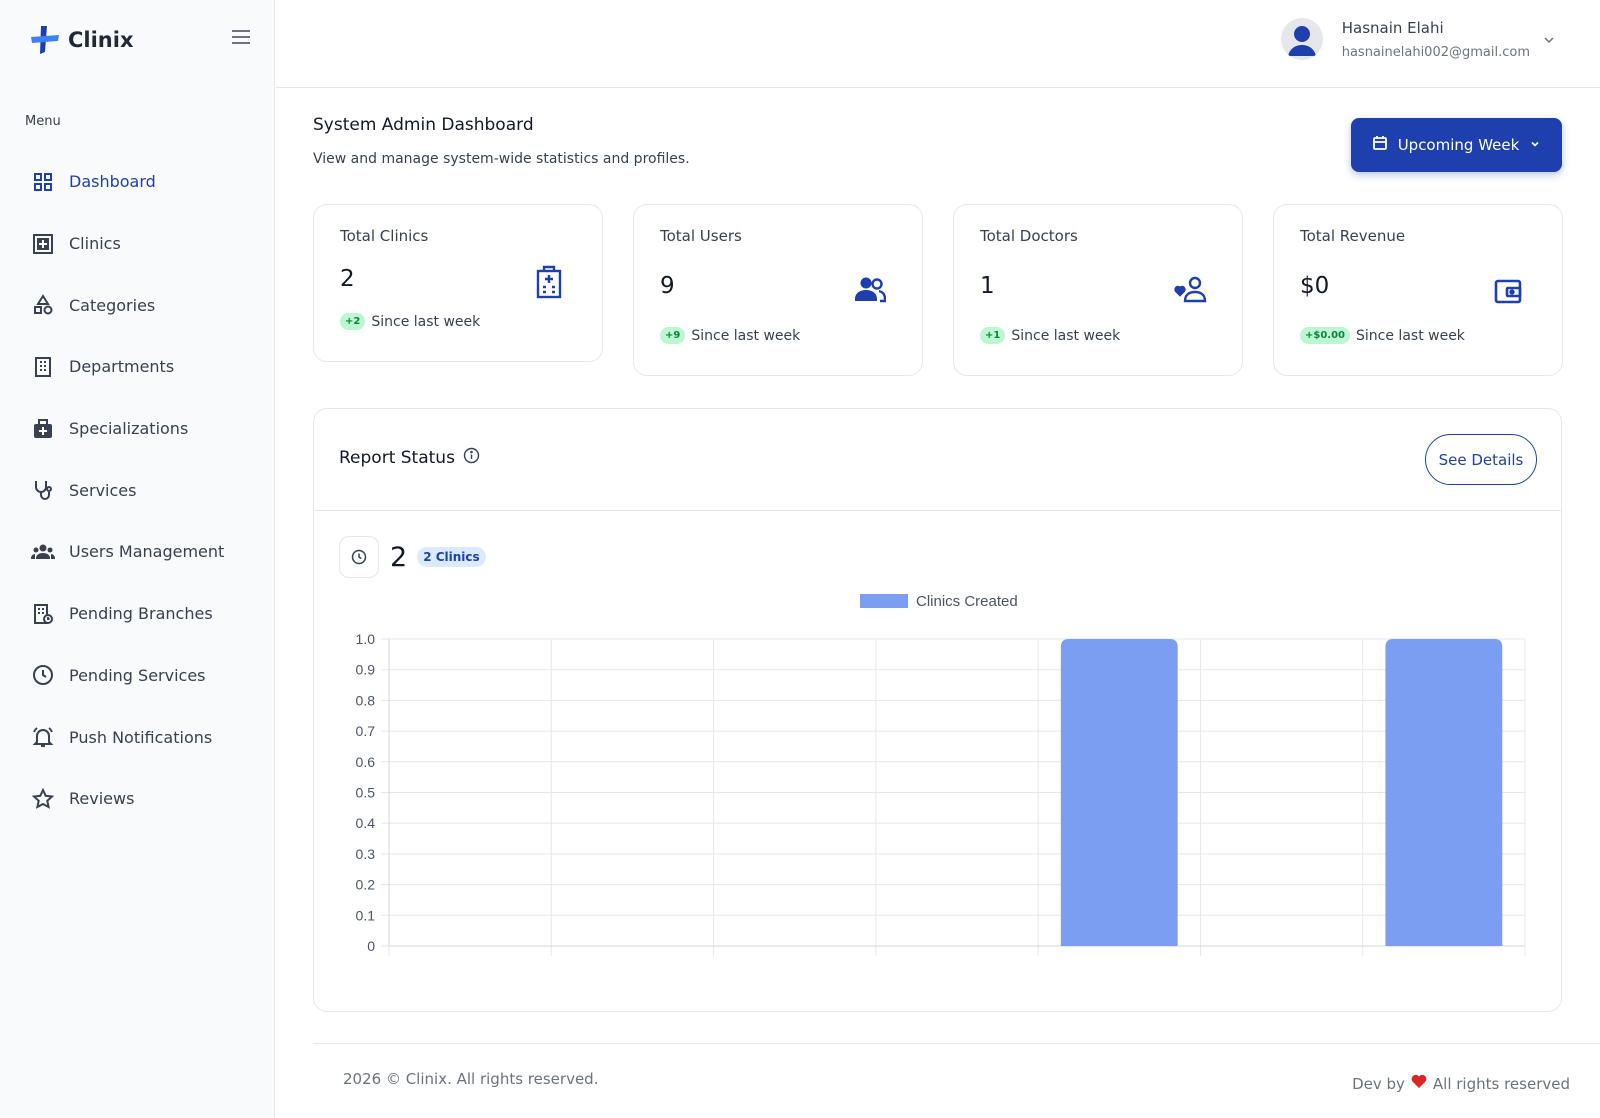  Describe the element at coordinates (701, 236) in the screenshot. I see `stat-title: Total Users` at that location.